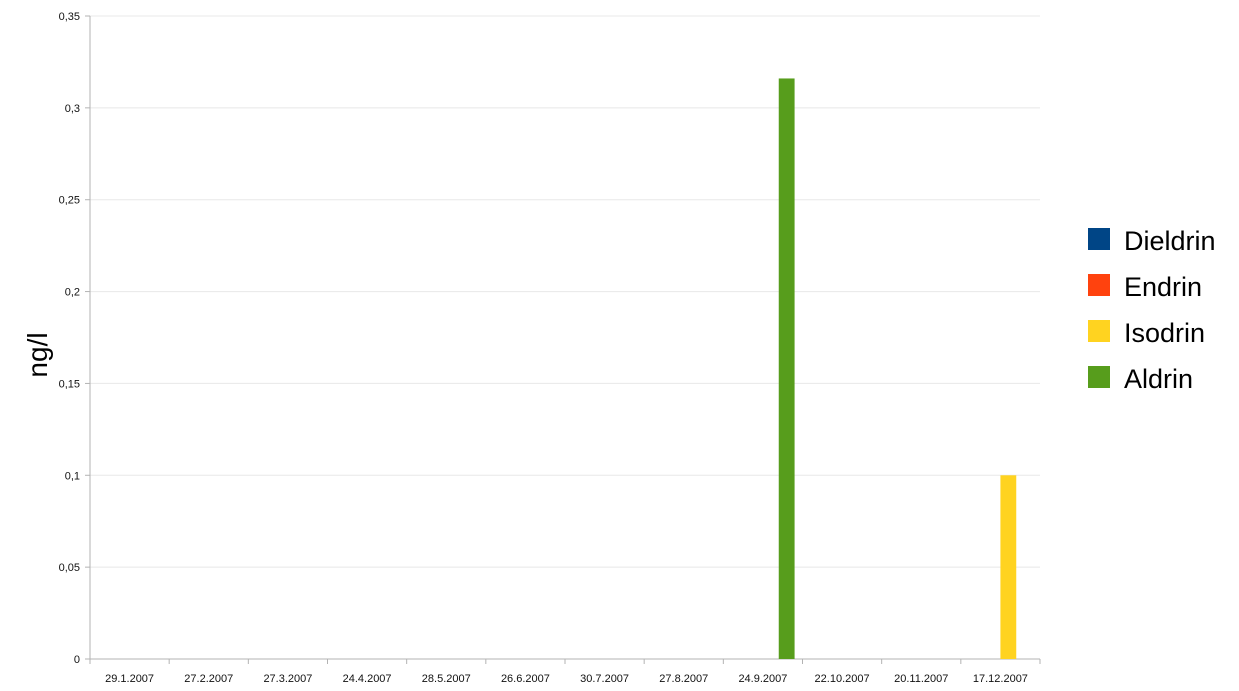 The height and width of the screenshot is (691, 1239). Describe the element at coordinates (525, 679) in the screenshot. I see `x-tick-label: 26.6.2007` at that location.